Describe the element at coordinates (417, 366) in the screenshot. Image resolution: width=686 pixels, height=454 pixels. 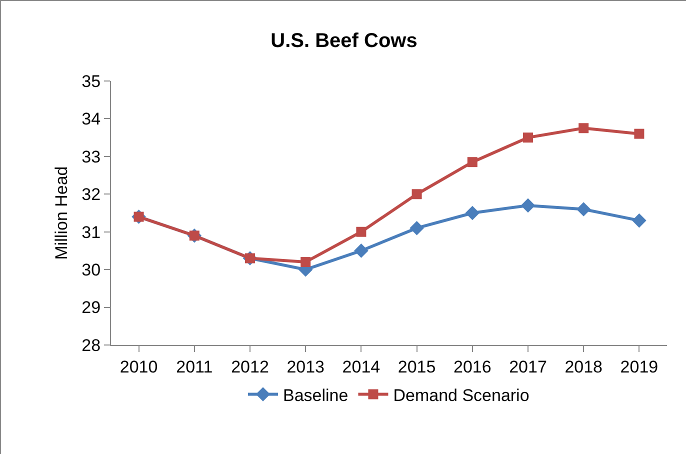
I see `x-tick-label: 2015` at that location.